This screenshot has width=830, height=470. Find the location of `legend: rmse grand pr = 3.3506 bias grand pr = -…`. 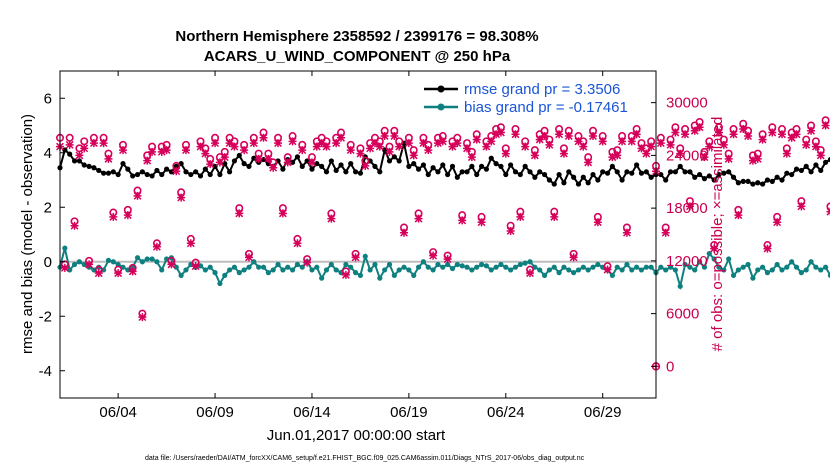

legend: rmse grand pr = 3.3506 bias grand pr = -… is located at coordinates (526, 98).